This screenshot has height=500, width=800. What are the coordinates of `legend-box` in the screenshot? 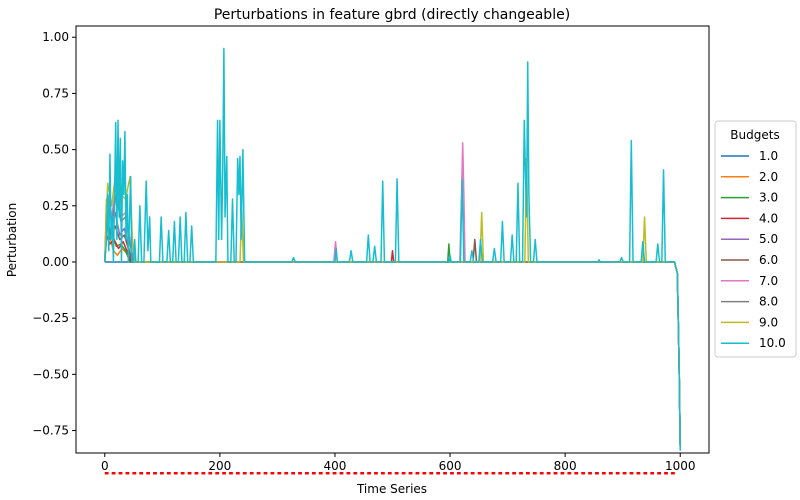 It's located at (755, 239).